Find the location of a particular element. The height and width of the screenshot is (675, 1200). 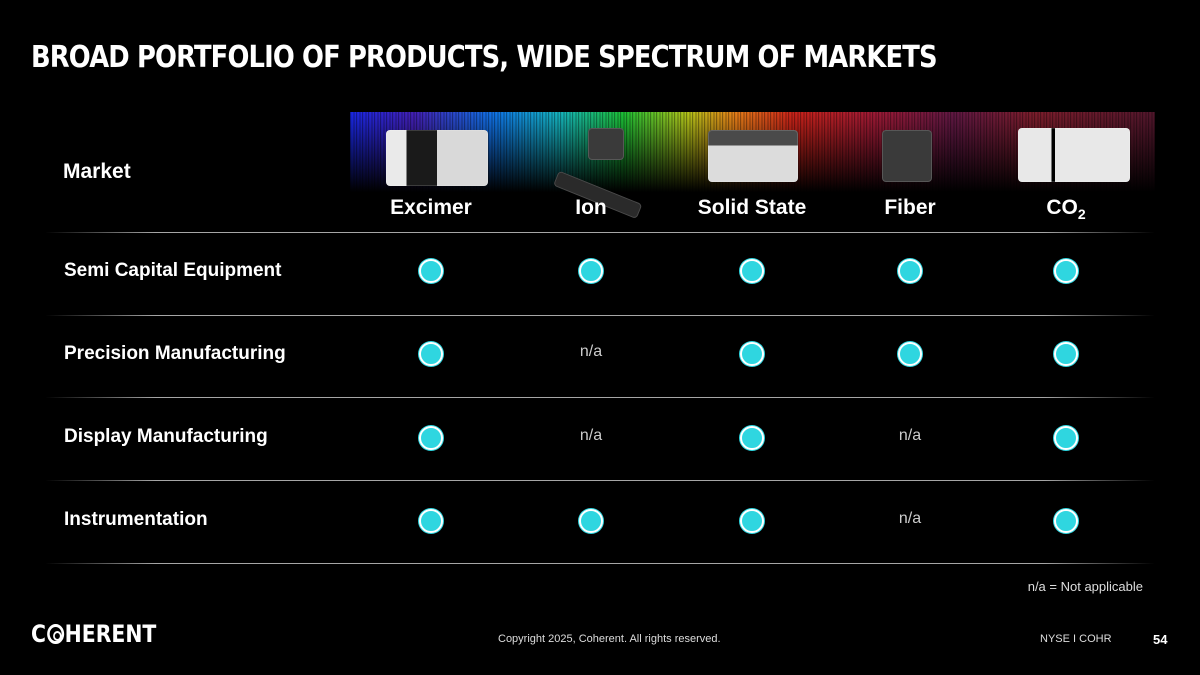

page-number: 54 is located at coordinates (1160, 639).